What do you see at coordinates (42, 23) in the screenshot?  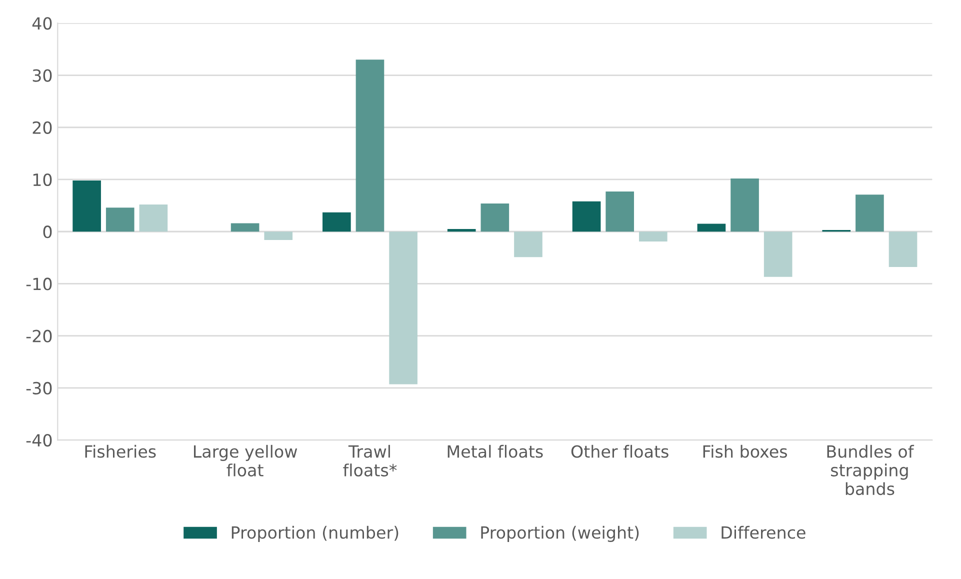 I see `y-tick-label: 40` at bounding box center [42, 23].